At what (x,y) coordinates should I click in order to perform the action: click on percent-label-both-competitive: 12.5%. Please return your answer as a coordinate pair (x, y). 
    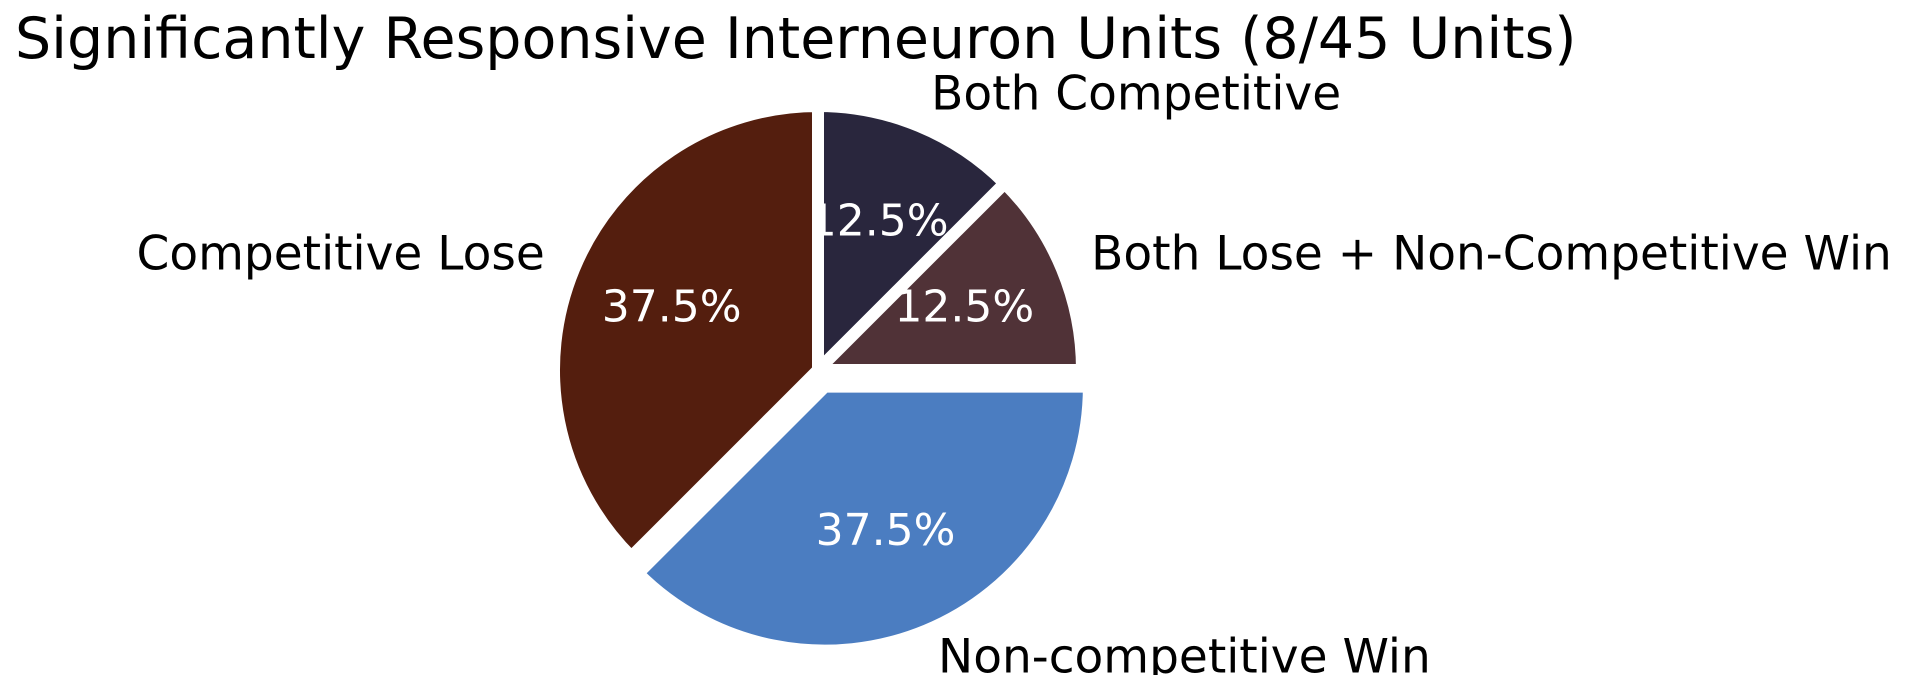
    Looking at the image, I should click on (879, 221).